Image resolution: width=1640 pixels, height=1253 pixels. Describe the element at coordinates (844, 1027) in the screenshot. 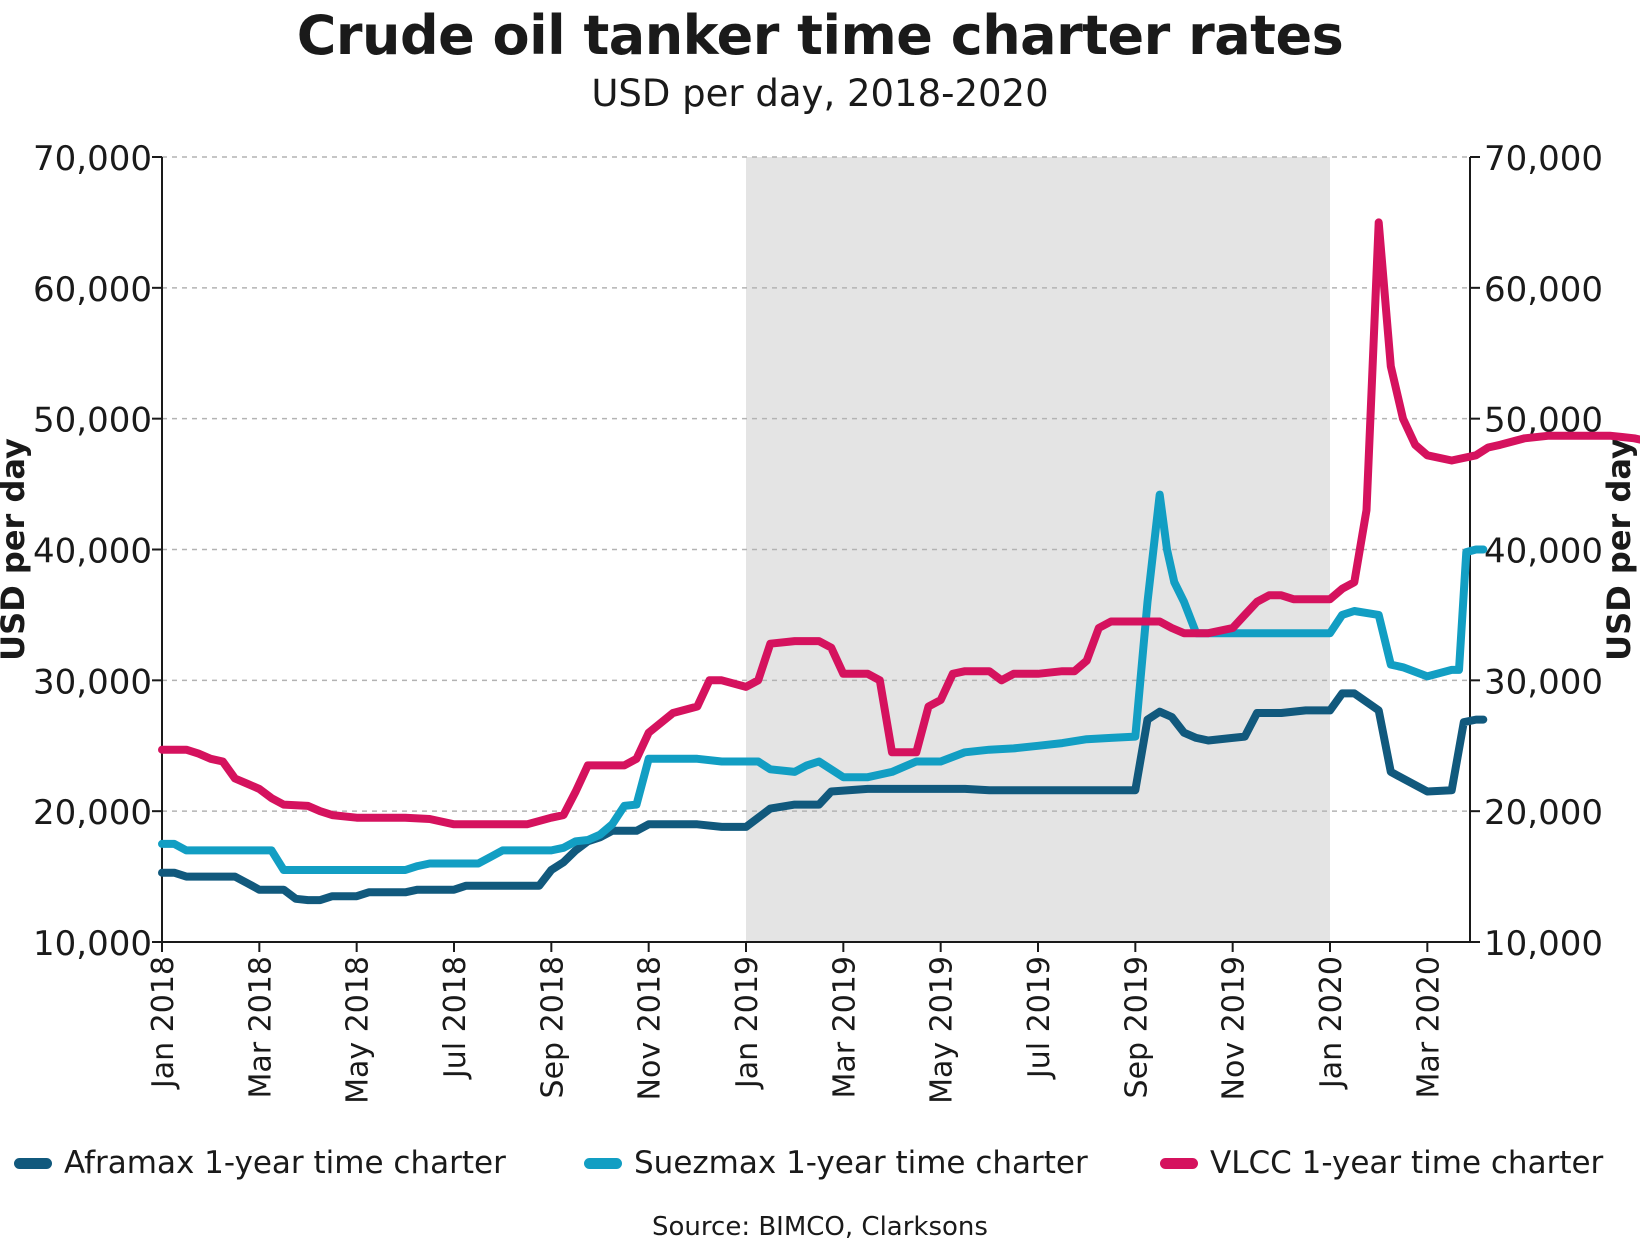

I see `x-tick-label: Mar 2019` at that location.